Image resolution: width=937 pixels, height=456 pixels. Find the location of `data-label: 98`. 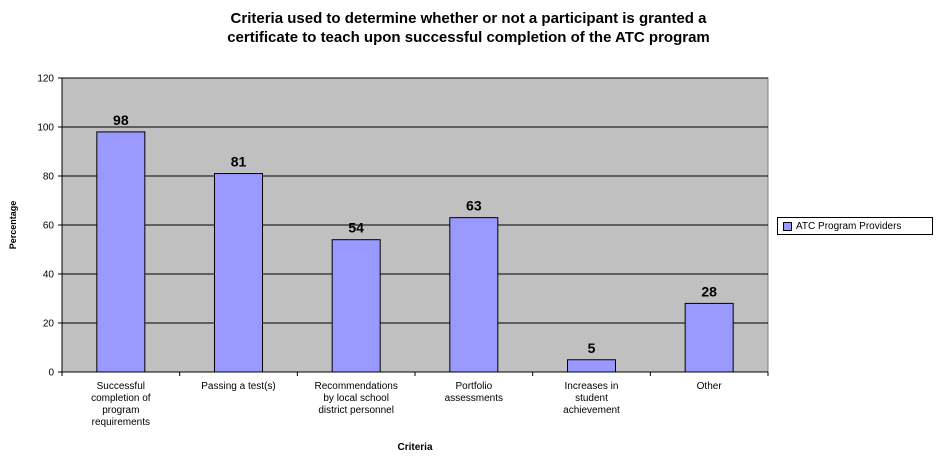

data-label: 98 is located at coordinates (121, 120).